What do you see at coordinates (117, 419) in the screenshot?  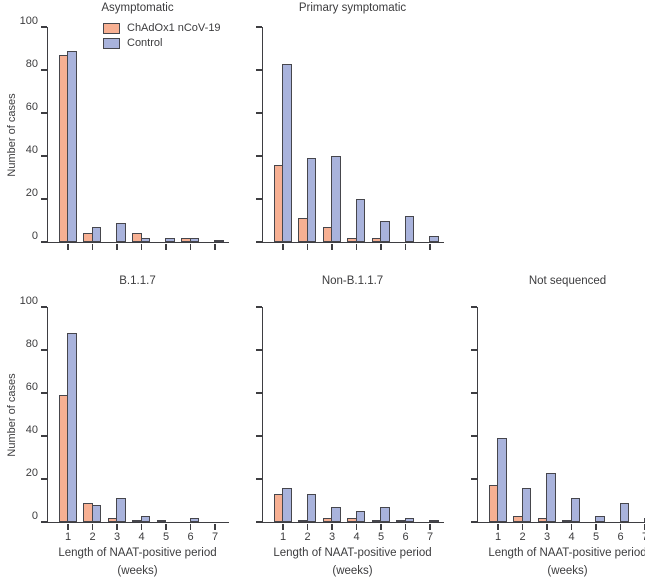 I see `plot-area: Number of cases 0 20 40 60 80 100 1 2 3 4 5 6 7` at bounding box center [117, 419].